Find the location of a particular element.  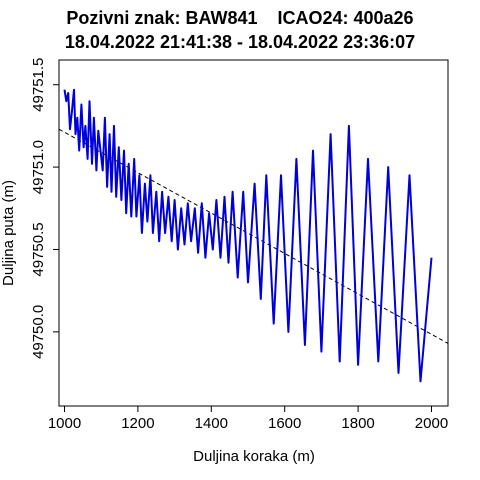

y-tick-label: 49750.5 is located at coordinates (38, 249).